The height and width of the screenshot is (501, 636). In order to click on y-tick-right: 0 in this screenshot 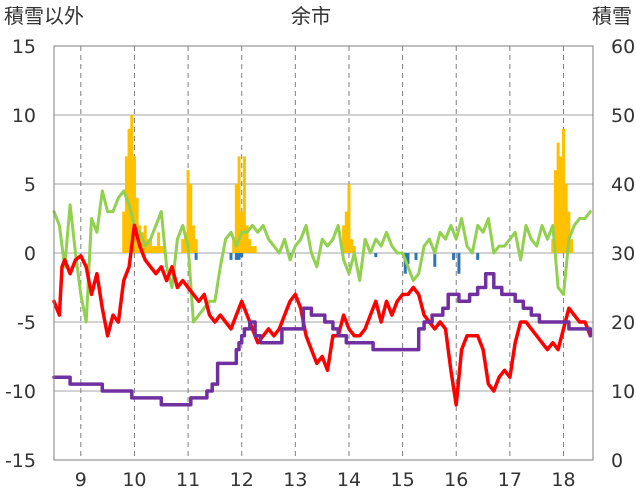, I will do `click(617, 461)`.